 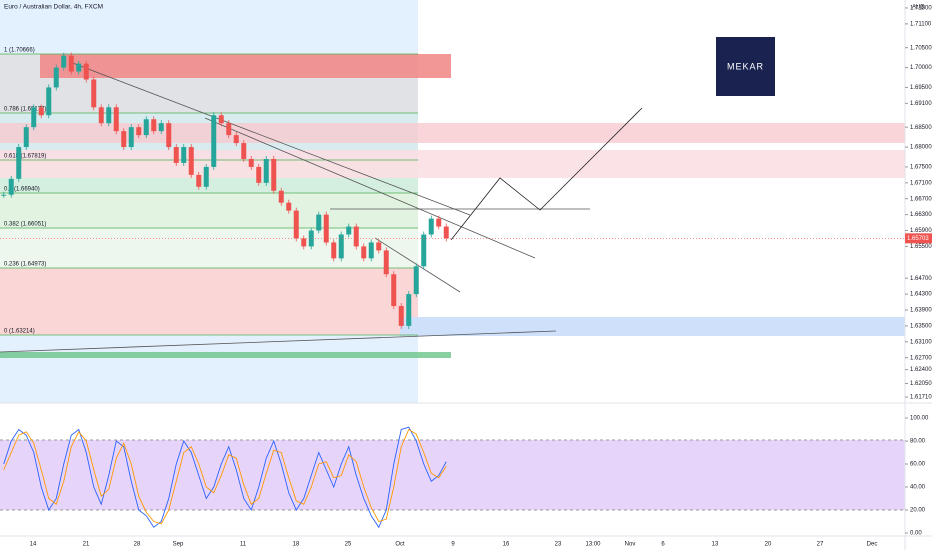 I want to click on fib-label: 0 (1.63214), so click(x=19, y=332).